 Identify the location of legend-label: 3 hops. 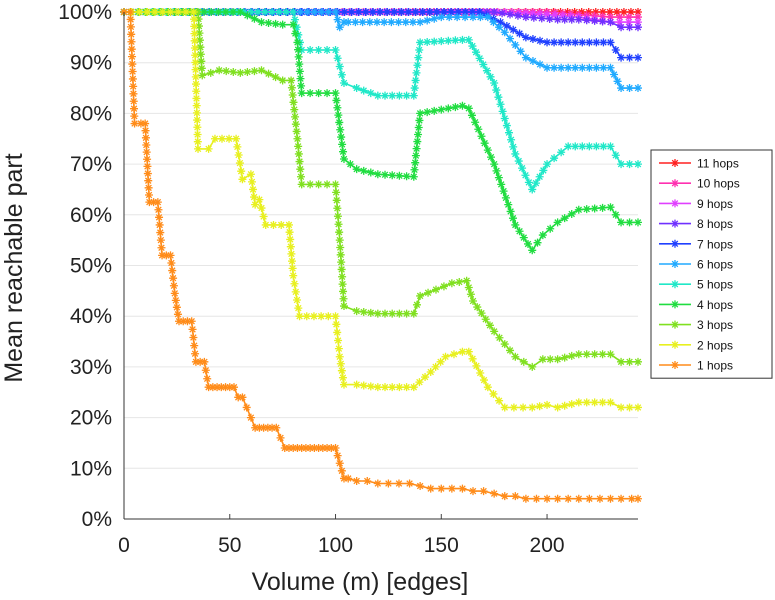
(715, 325).